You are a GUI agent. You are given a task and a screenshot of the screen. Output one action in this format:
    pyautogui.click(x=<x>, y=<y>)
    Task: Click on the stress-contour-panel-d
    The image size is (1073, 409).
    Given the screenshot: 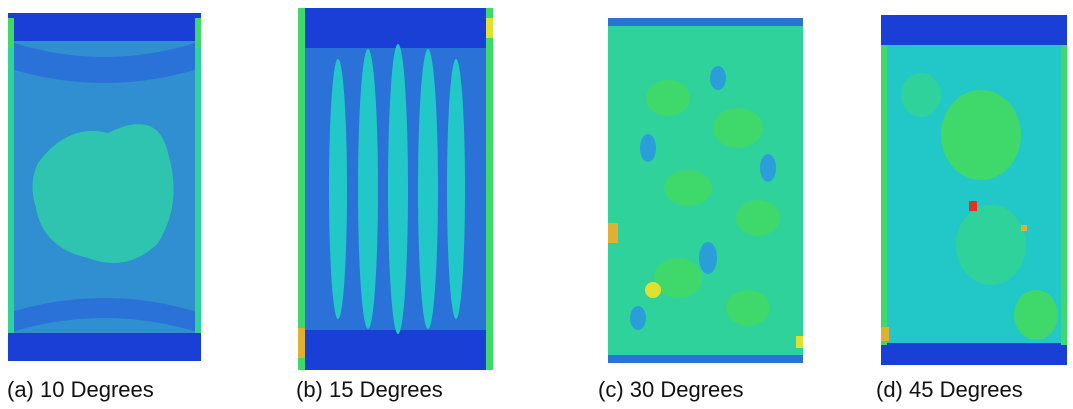 What is the action you would take?
    pyautogui.click(x=974, y=190)
    